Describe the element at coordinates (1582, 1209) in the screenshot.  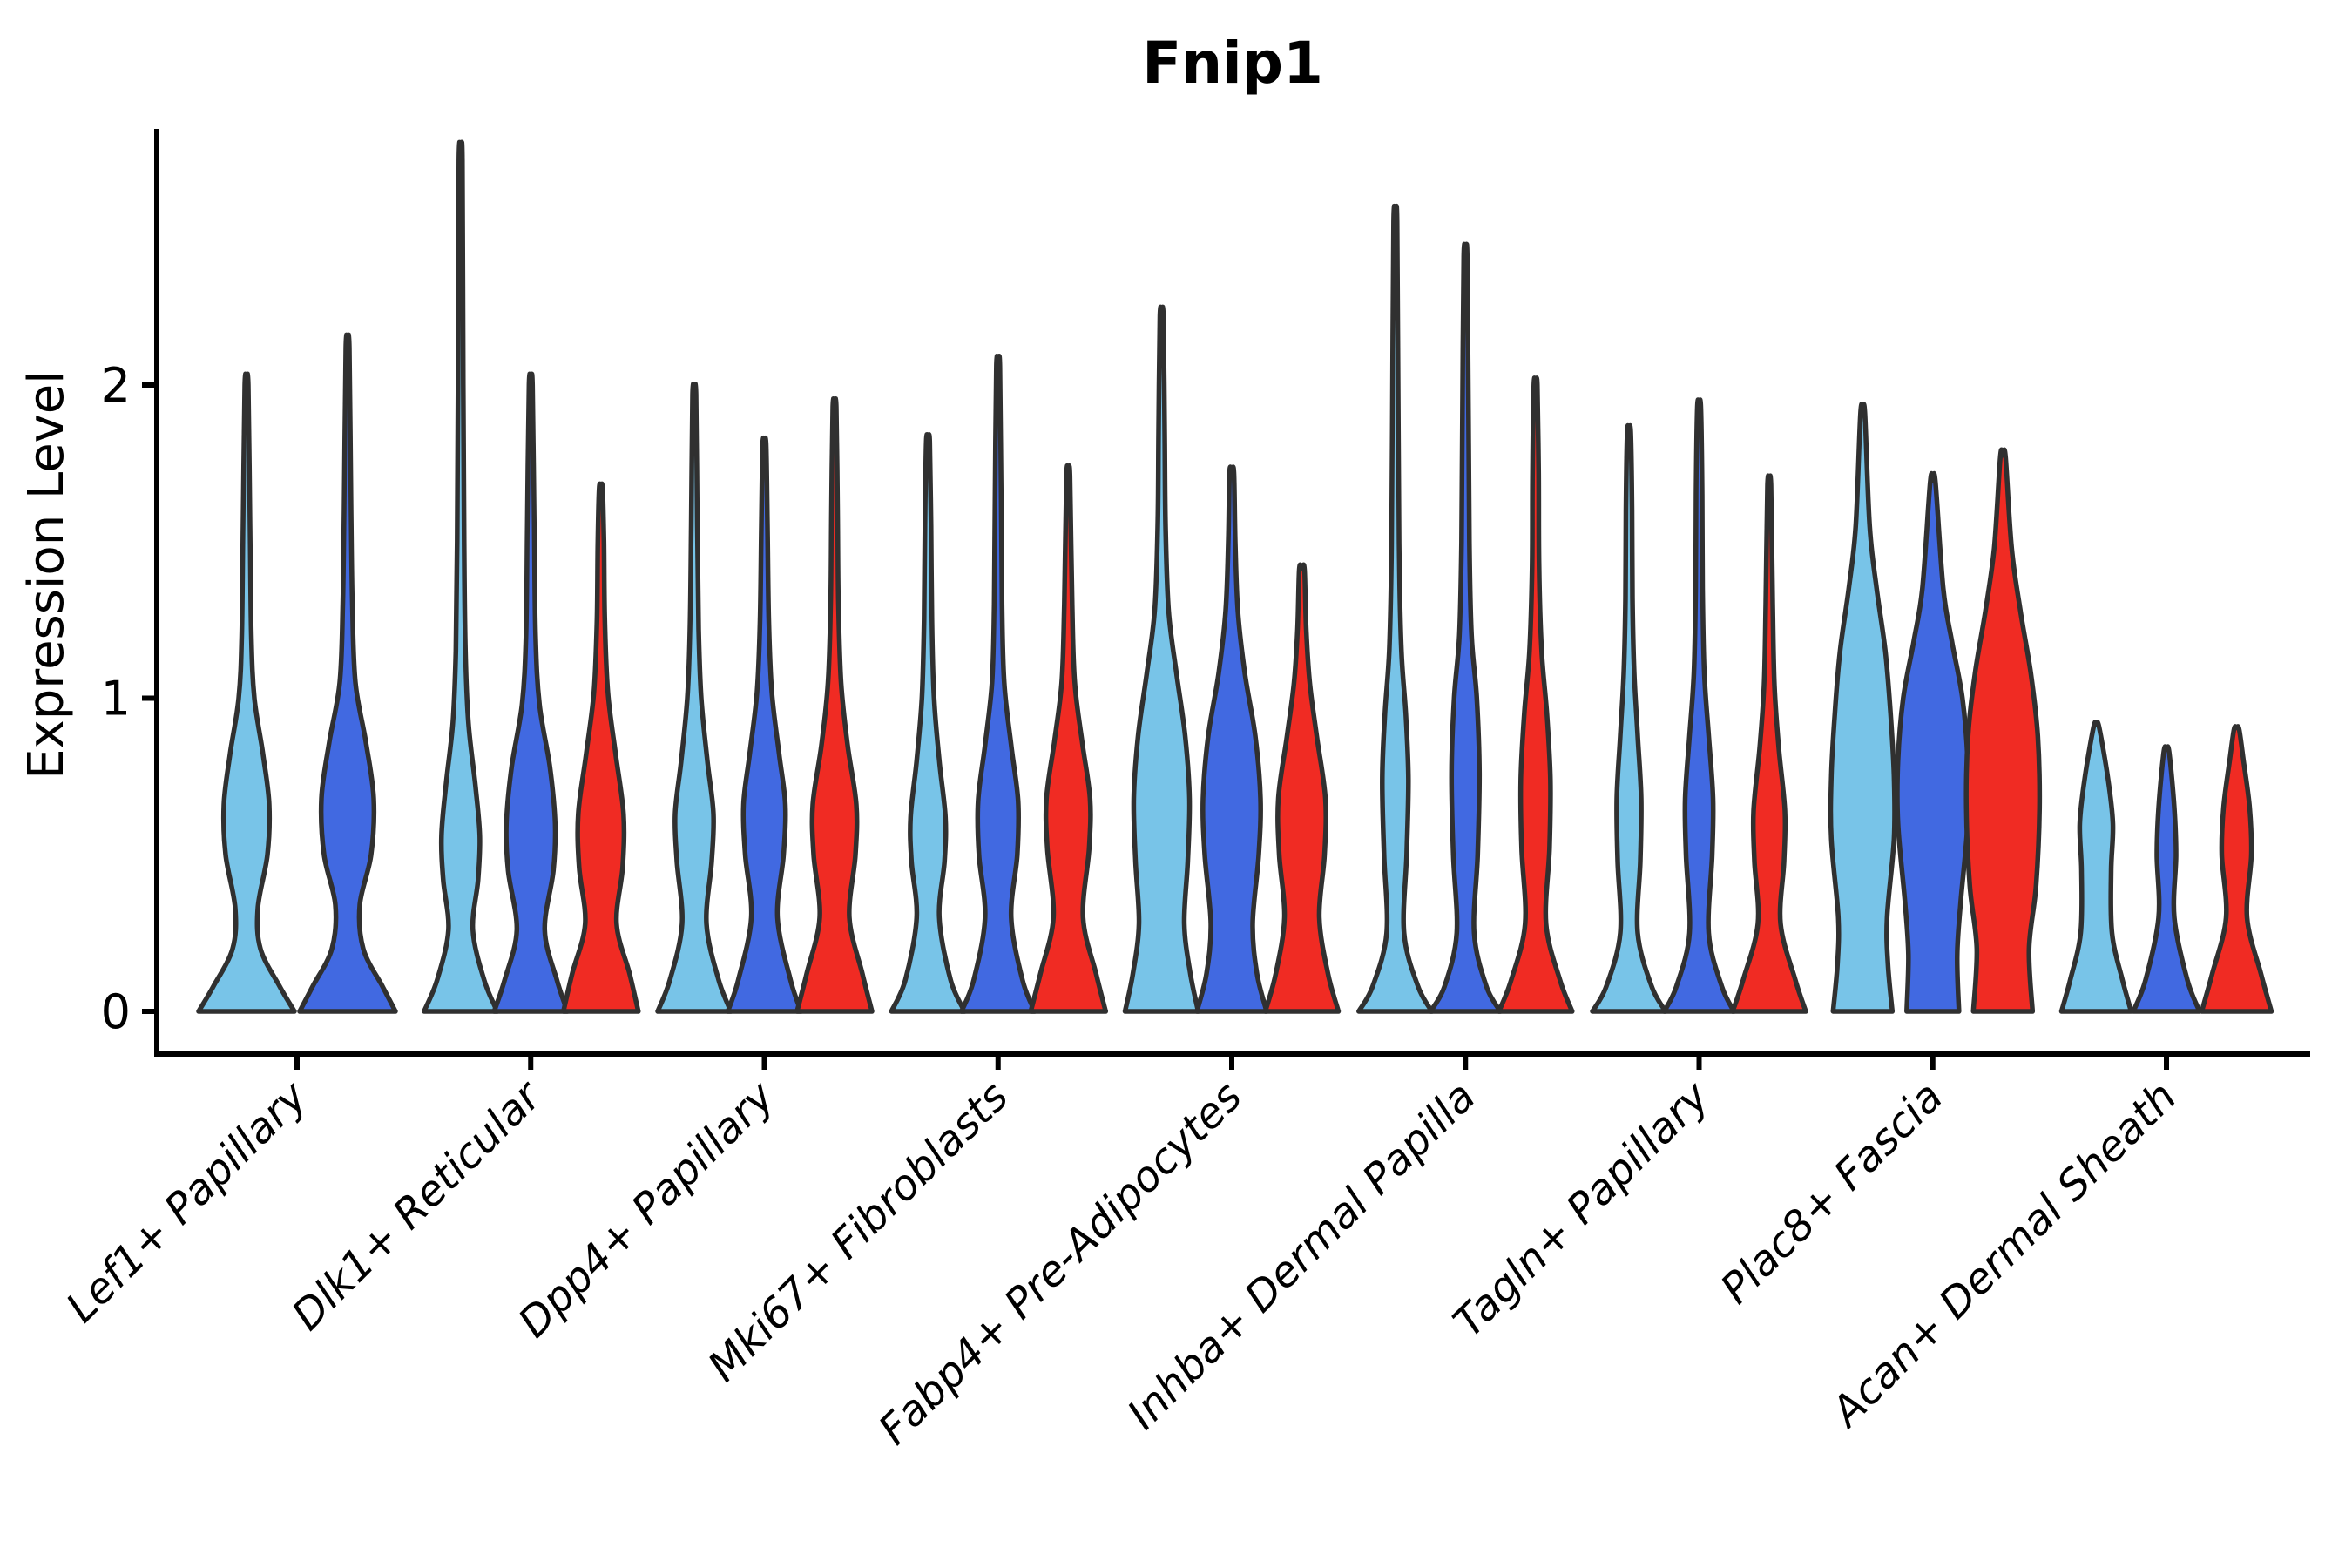
I see `x-tick-label-6: Tagln+ Papillary` at that location.